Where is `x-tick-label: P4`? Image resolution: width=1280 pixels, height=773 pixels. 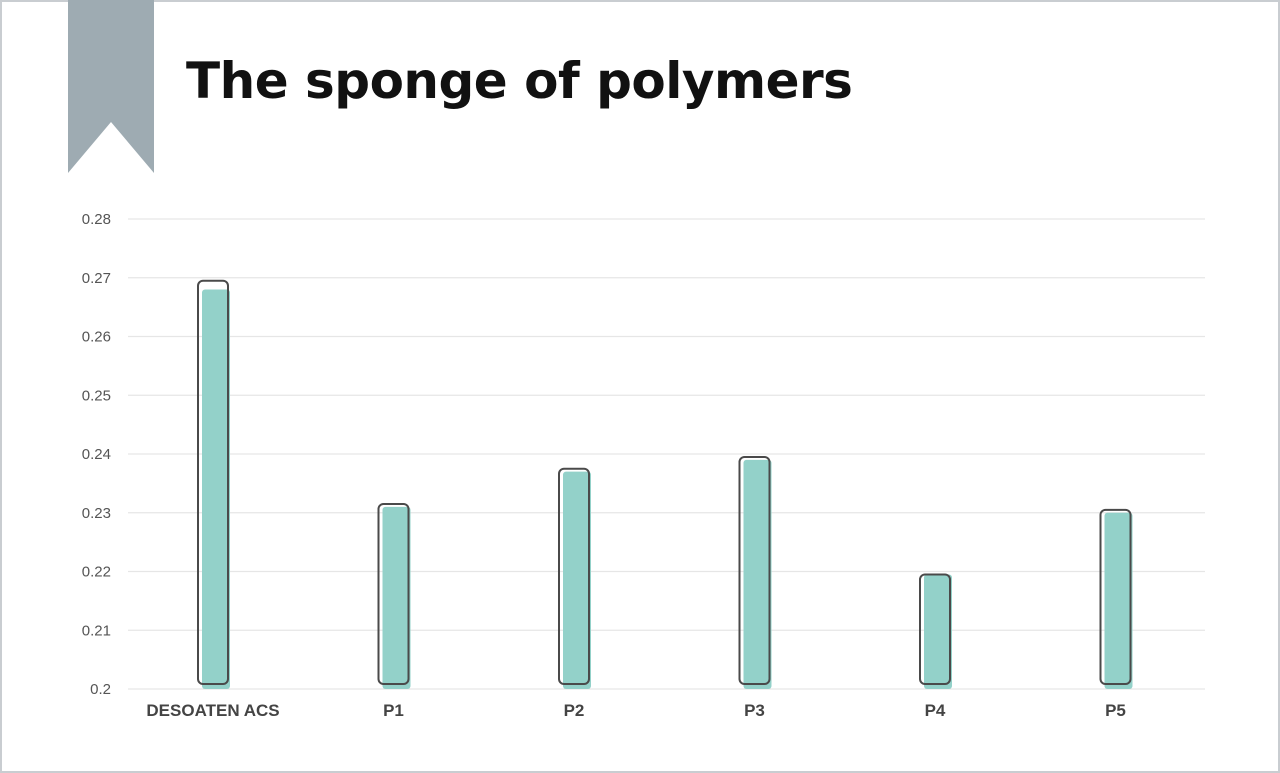
x-tick-label: P4 is located at coordinates (935, 710).